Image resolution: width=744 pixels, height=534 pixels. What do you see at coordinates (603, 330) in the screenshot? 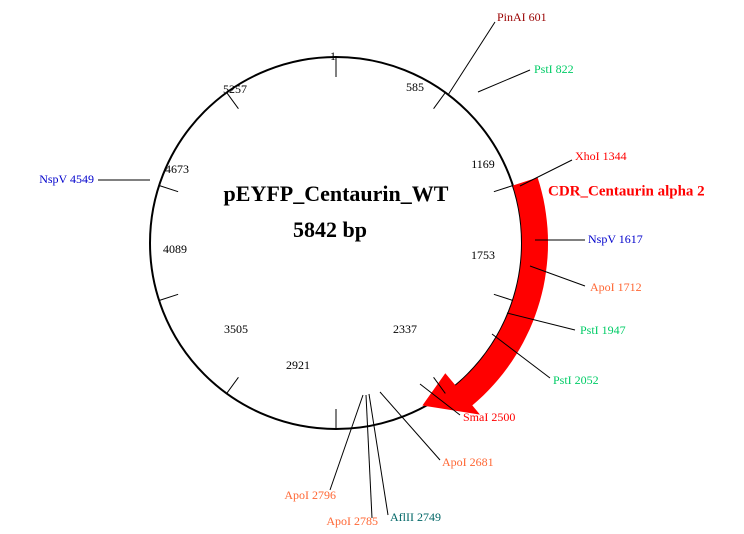
I see `site-label: PstI 1947` at bounding box center [603, 330].